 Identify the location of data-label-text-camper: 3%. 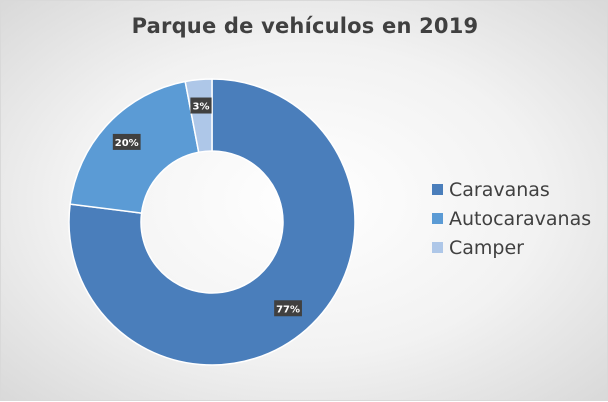
(200, 107).